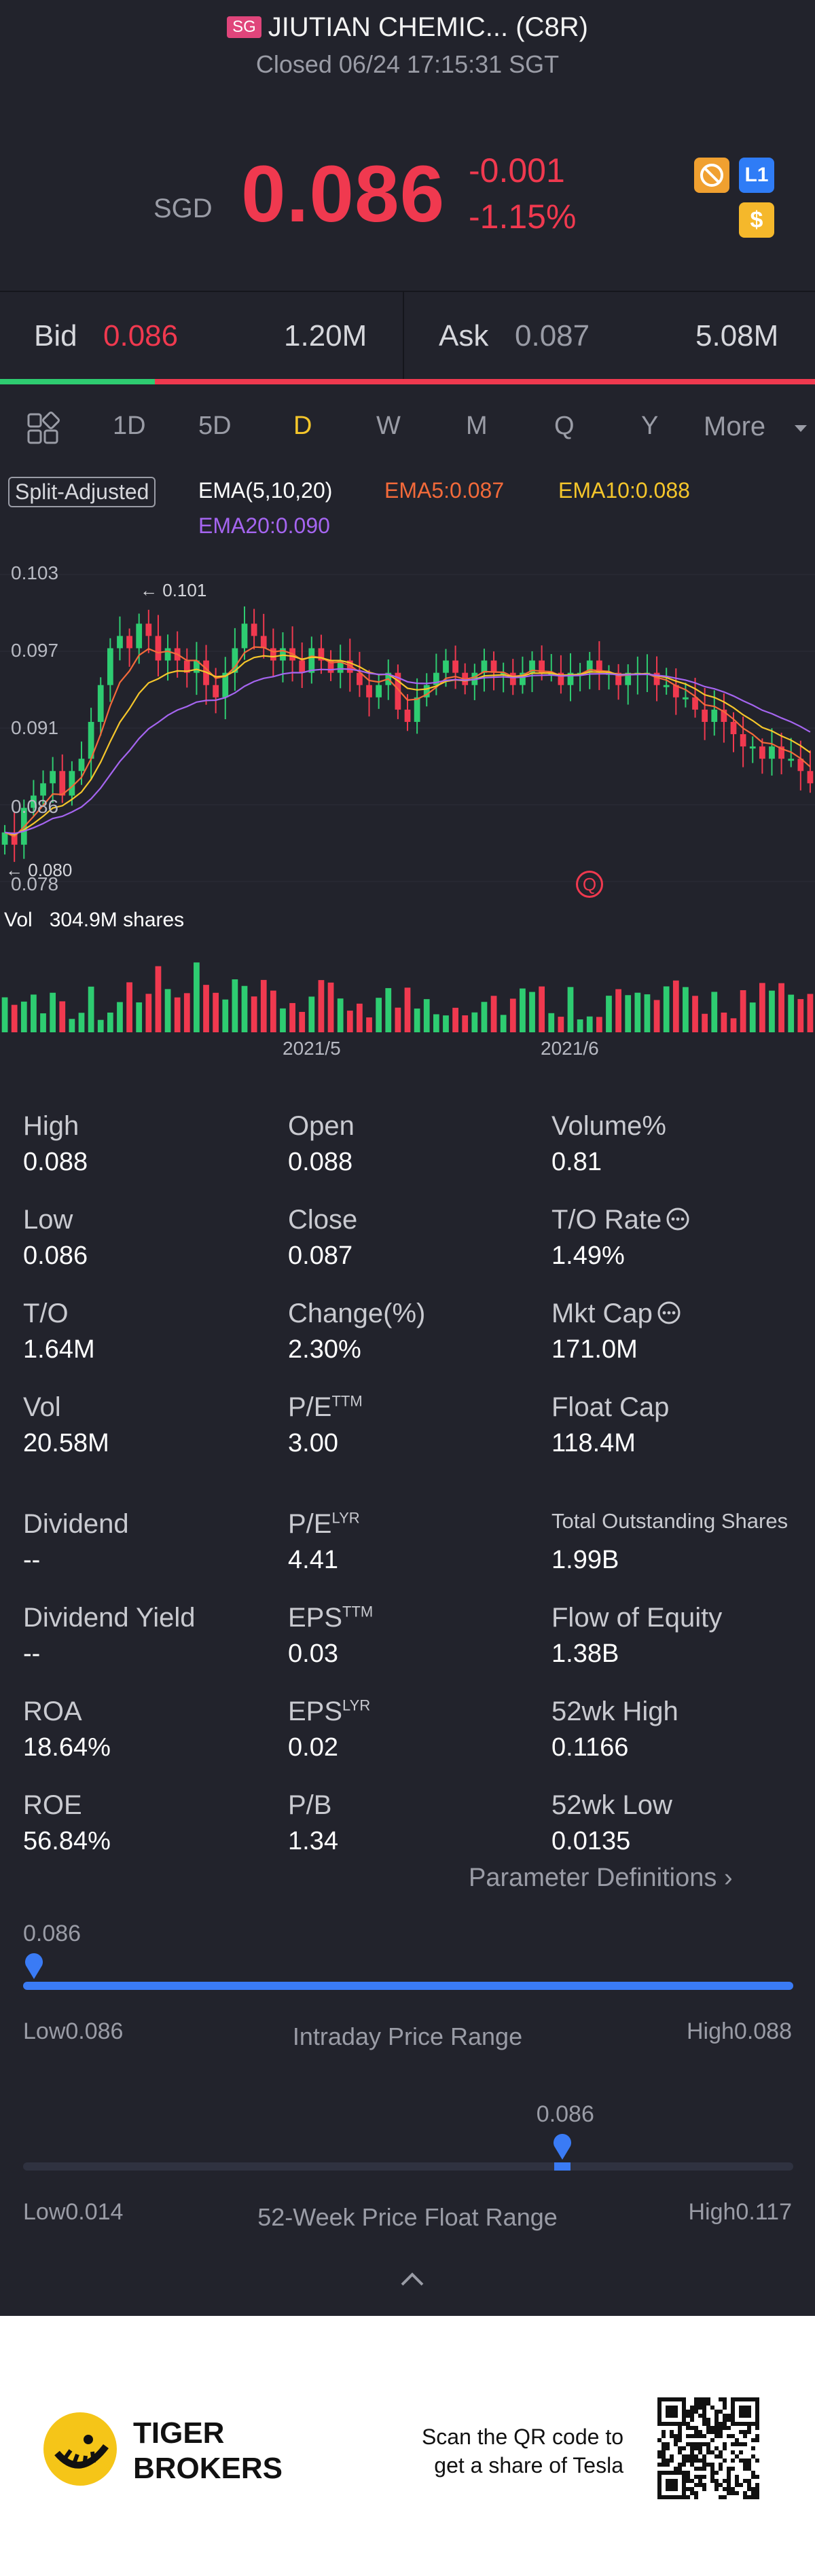 This screenshot has height=2576, width=815. What do you see at coordinates (80, 2449) in the screenshot?
I see `tiger-logo-icon` at bounding box center [80, 2449].